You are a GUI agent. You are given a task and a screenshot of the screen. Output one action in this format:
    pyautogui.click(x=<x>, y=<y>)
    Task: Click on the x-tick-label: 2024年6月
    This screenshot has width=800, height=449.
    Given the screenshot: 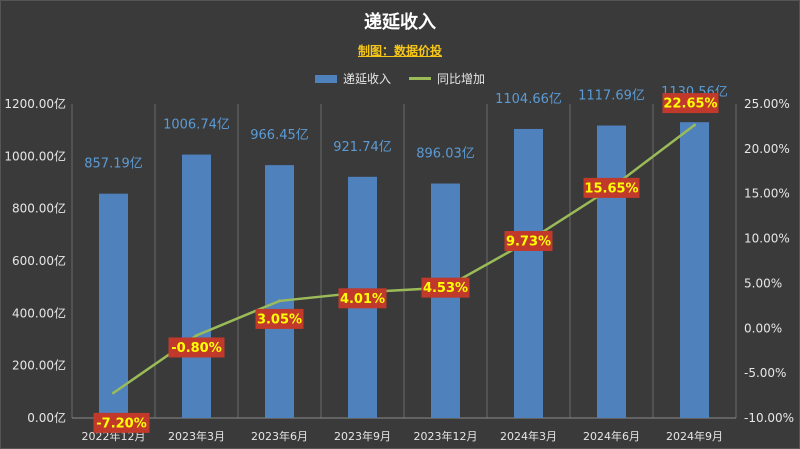 What is the action you would take?
    pyautogui.click(x=611, y=436)
    